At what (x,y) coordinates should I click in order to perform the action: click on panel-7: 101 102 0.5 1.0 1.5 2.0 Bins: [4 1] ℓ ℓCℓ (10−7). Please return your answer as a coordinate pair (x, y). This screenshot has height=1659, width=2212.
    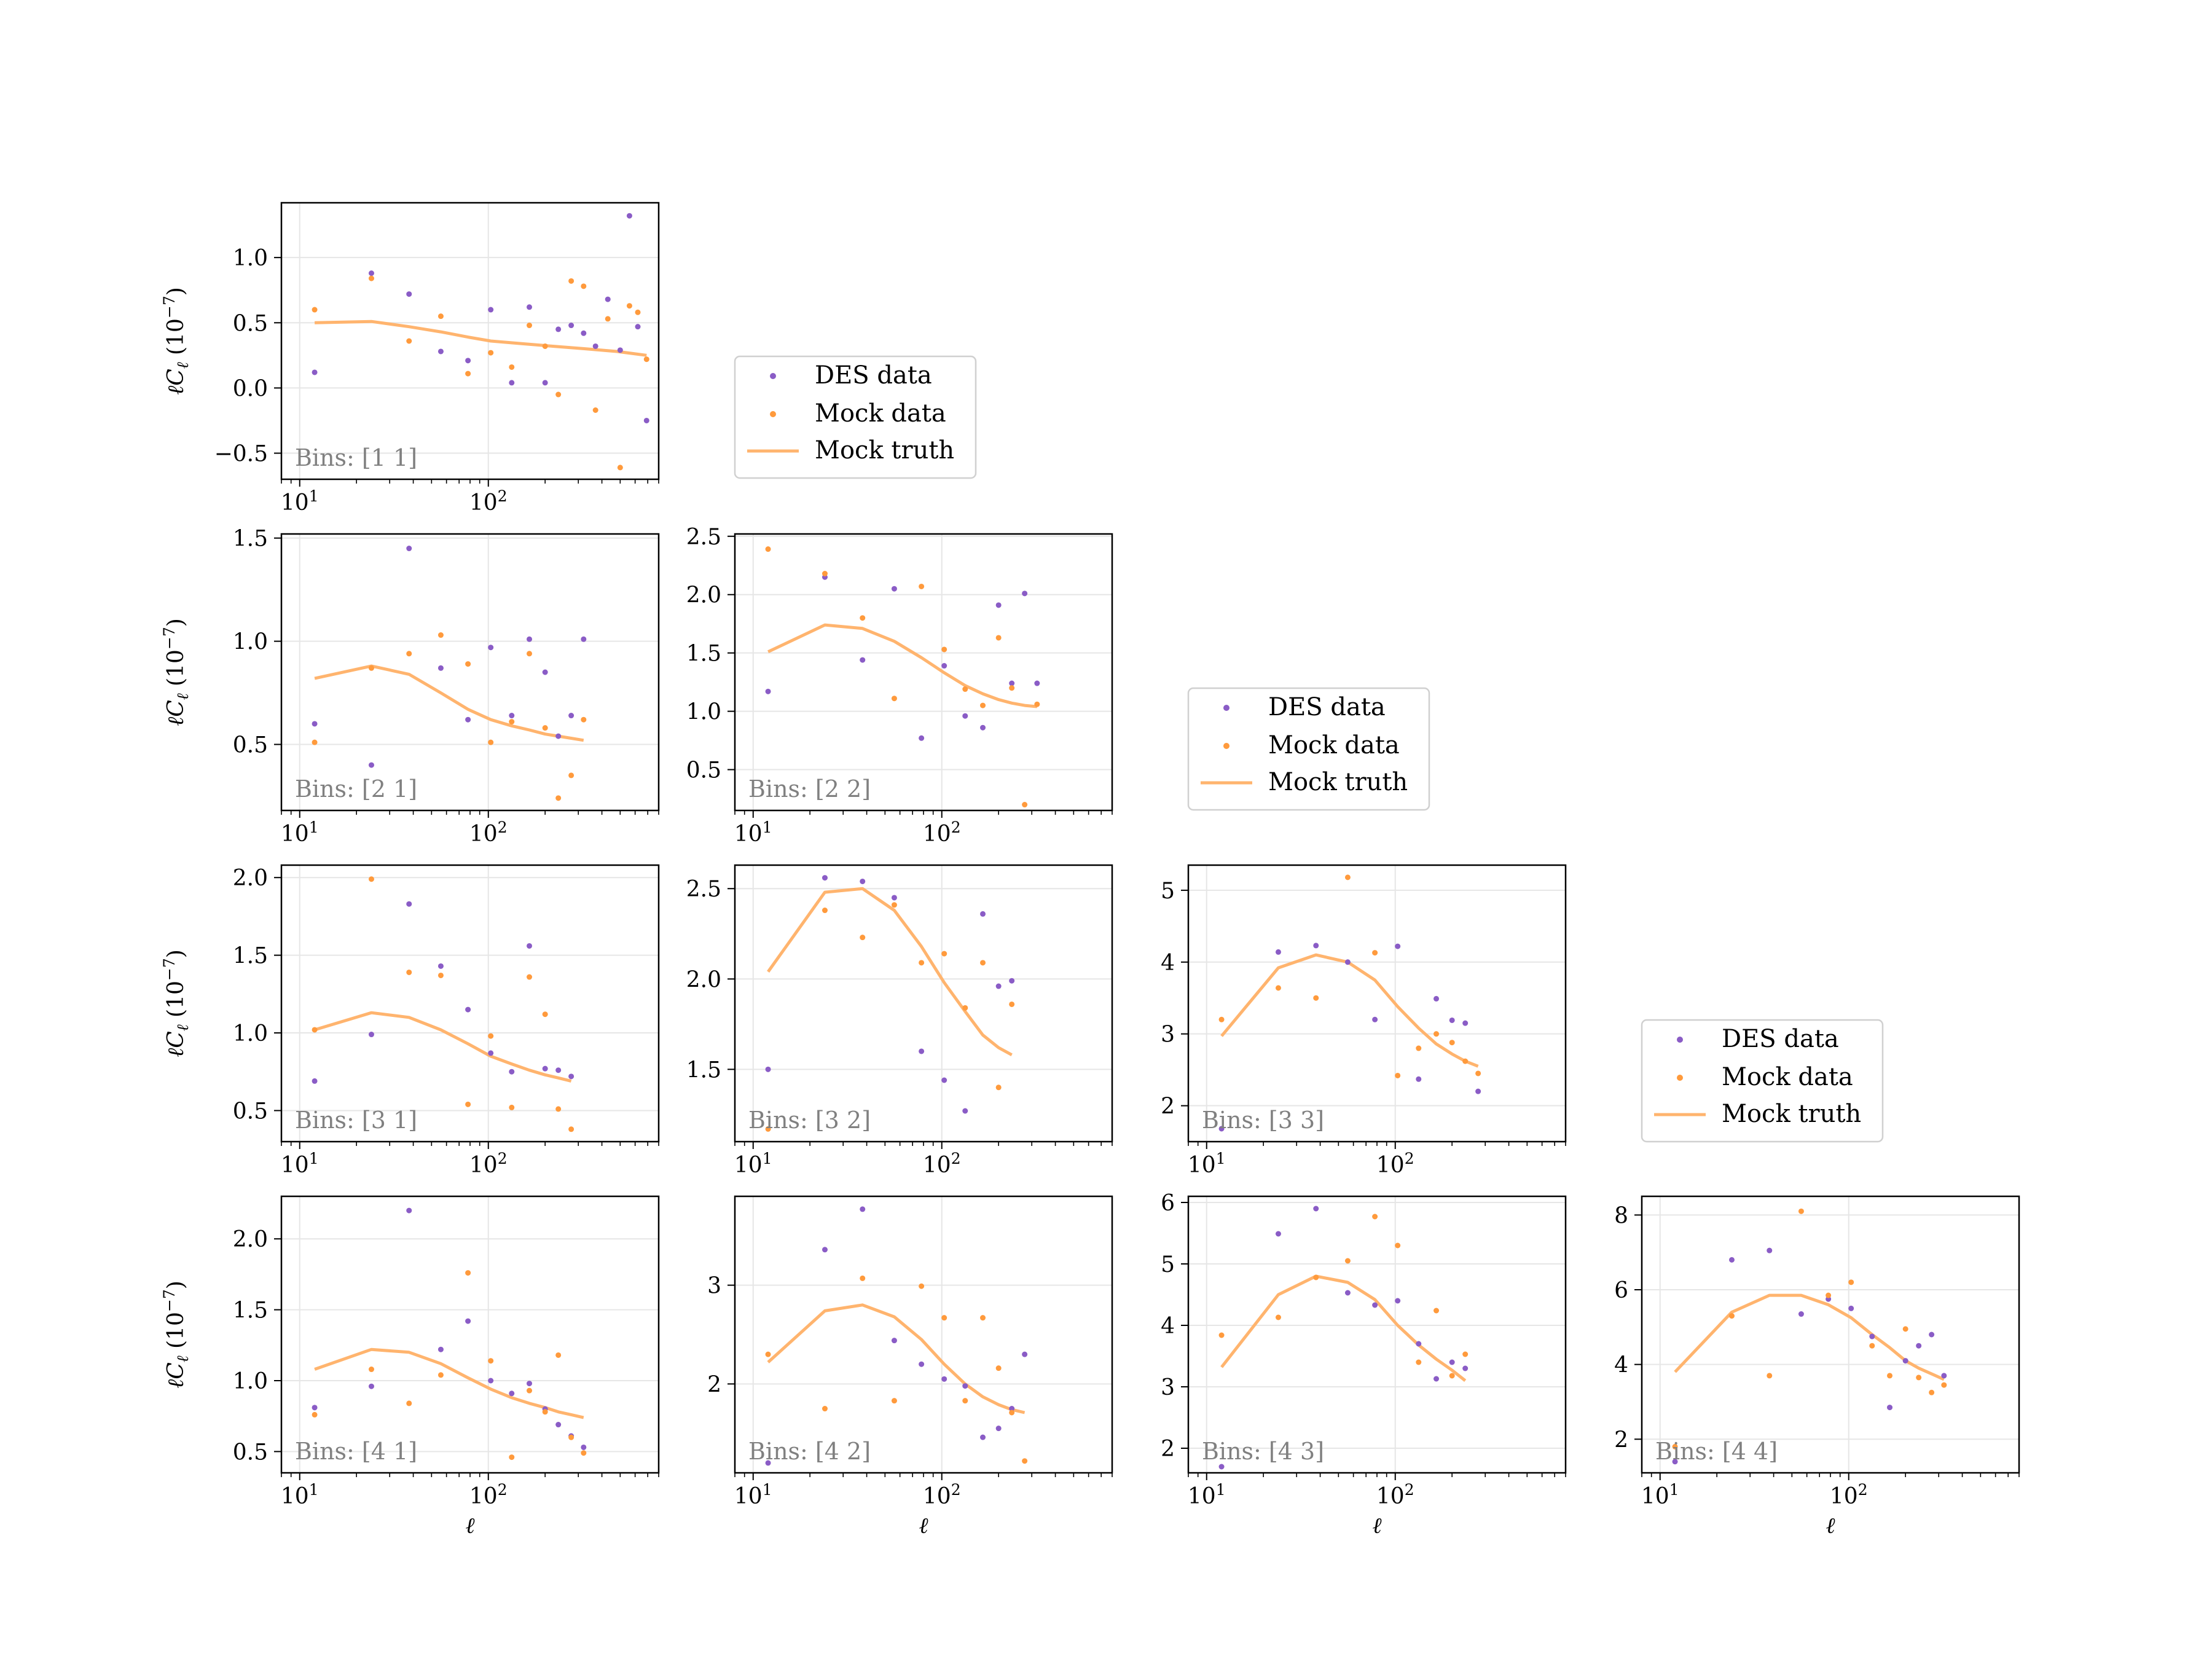
    Looking at the image, I should click on (410, 1367).